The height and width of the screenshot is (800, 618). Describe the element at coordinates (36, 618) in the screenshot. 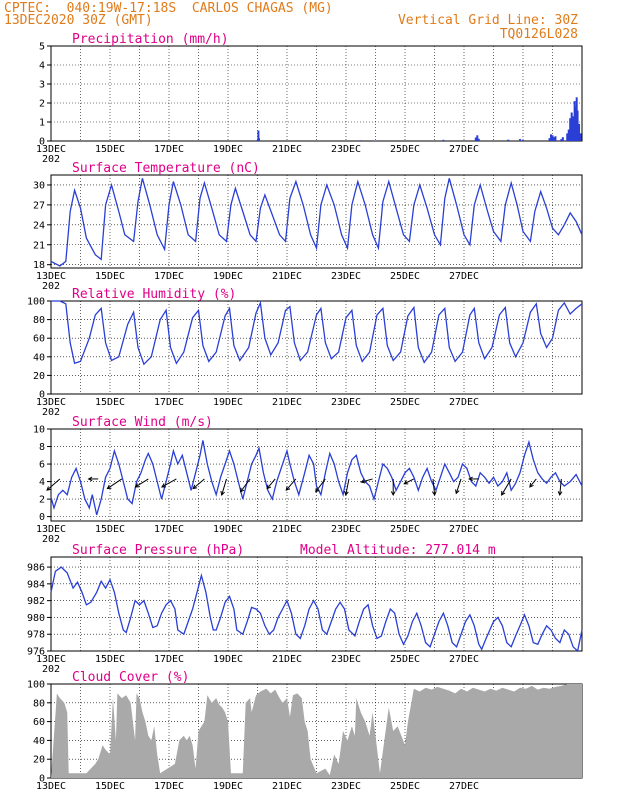

I see `y-tick-label: 980` at that location.